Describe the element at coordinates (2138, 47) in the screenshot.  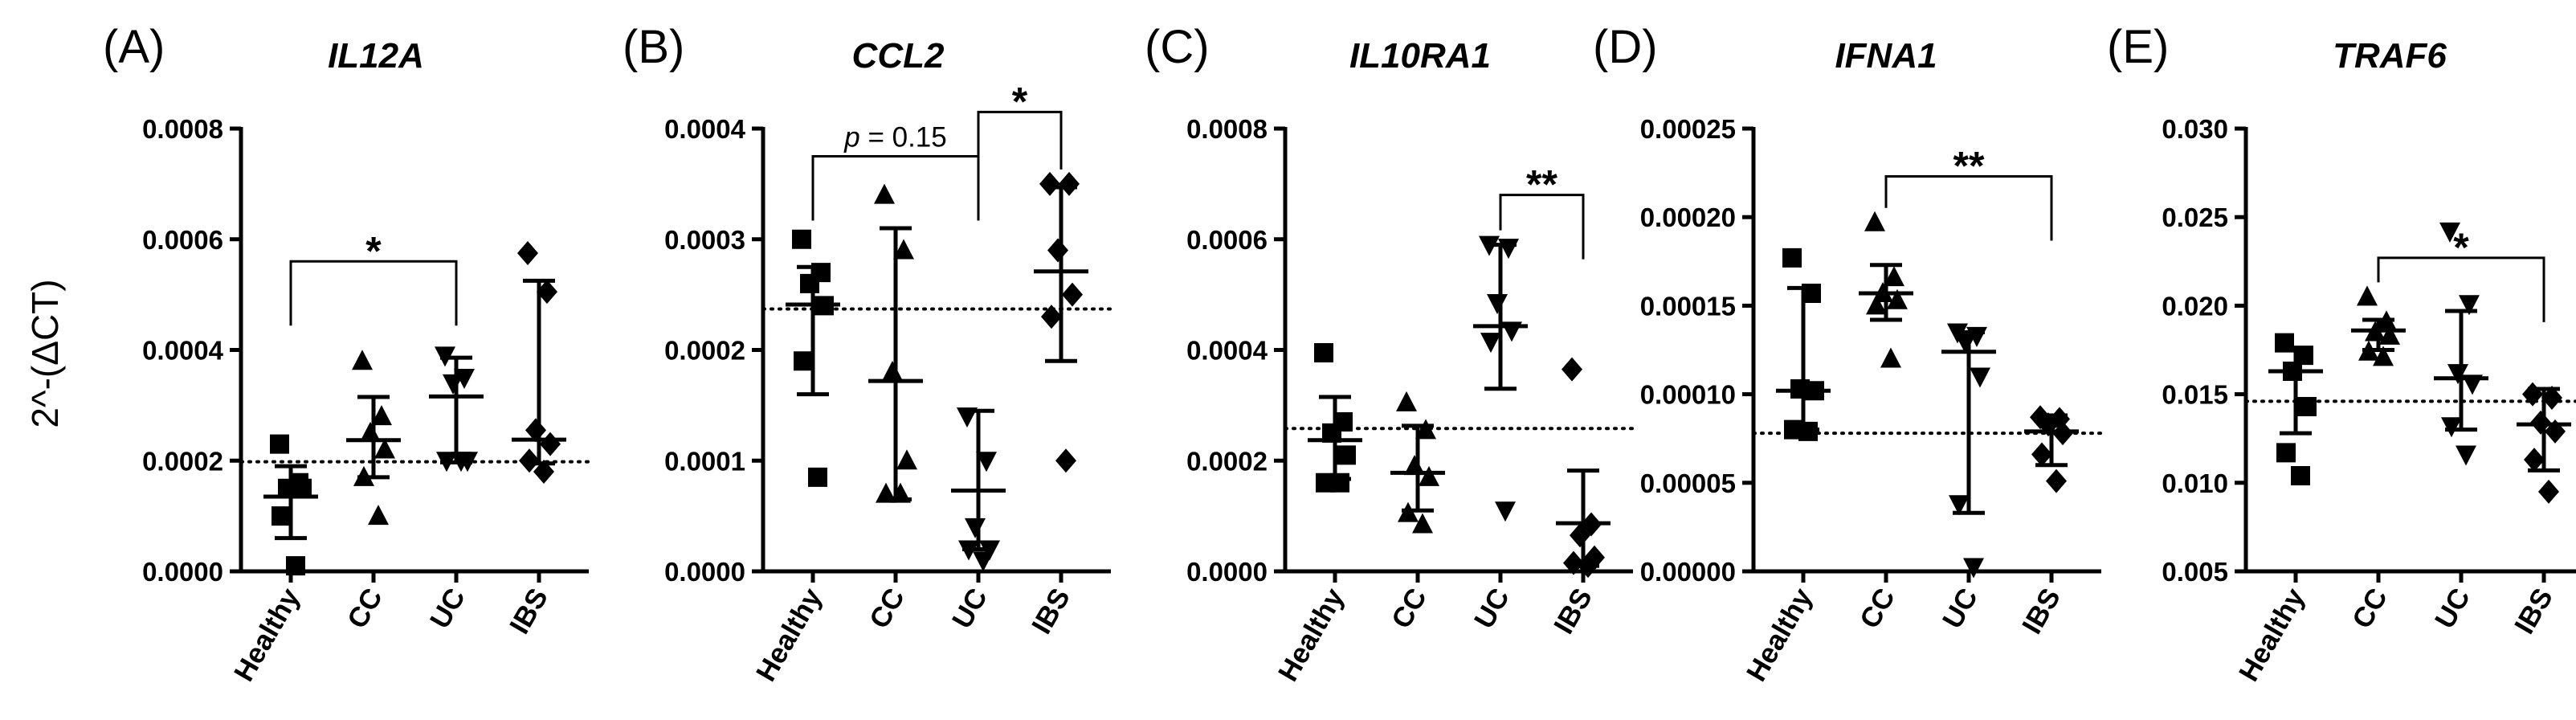
I see `panel-letter: (E)` at that location.